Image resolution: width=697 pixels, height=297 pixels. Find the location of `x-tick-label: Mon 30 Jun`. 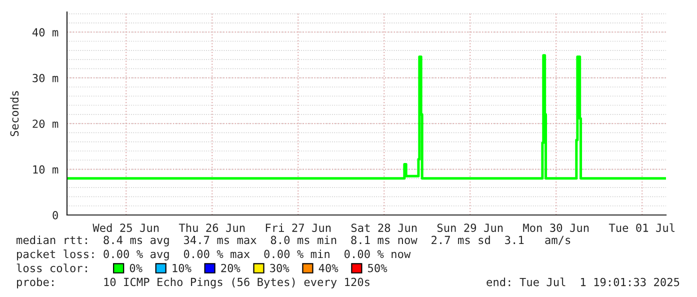

x-tick-label: Mon 30 Jun is located at coordinates (556, 228).